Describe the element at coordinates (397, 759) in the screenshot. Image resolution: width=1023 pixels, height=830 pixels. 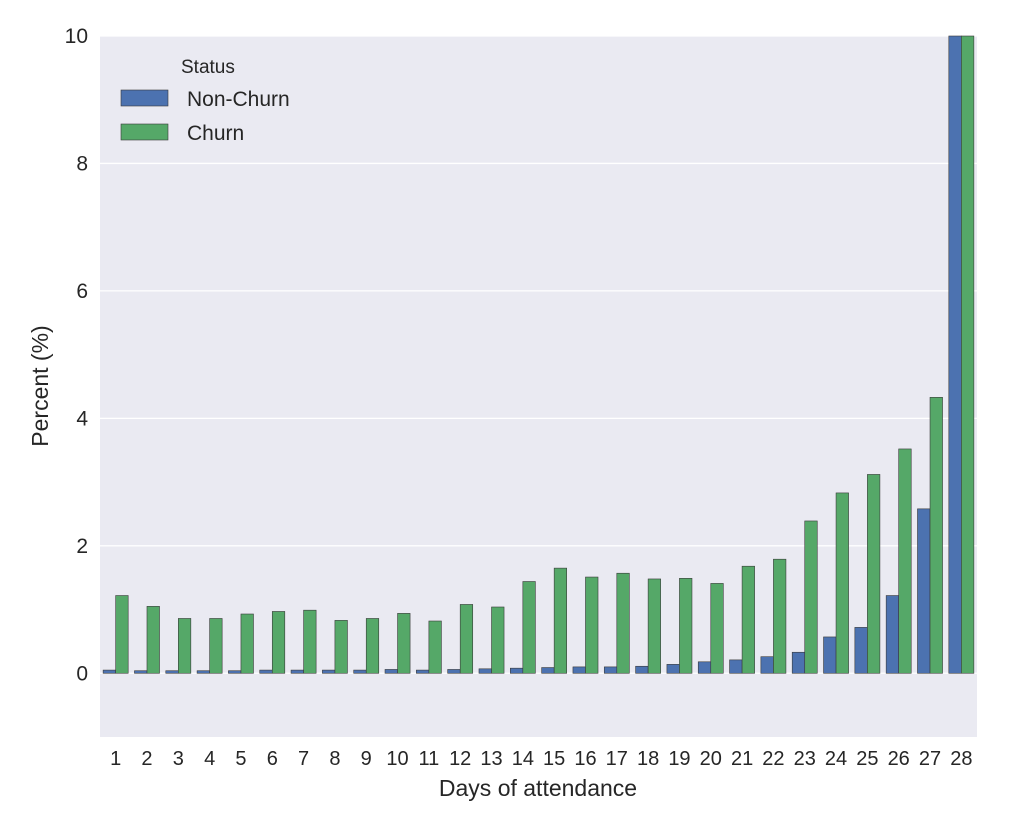
I see `x-tick-label: 10` at that location.